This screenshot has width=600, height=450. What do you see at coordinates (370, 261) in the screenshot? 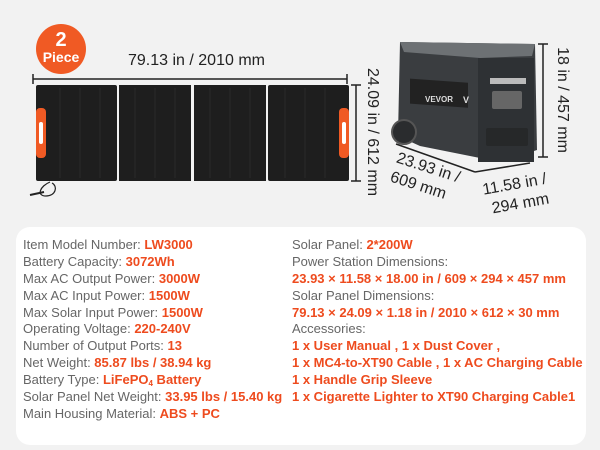
I see `spec-label: Power Station Dimensions:` at bounding box center [370, 261].